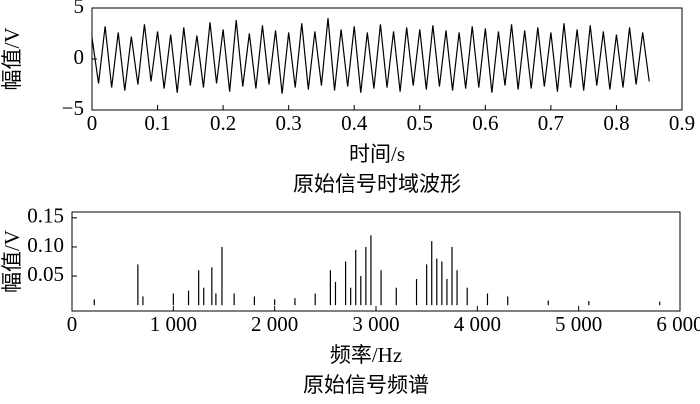 Image resolution: width=700 pixels, height=404 pixels. I want to click on x-tick-label: 0.4, so click(354, 123).